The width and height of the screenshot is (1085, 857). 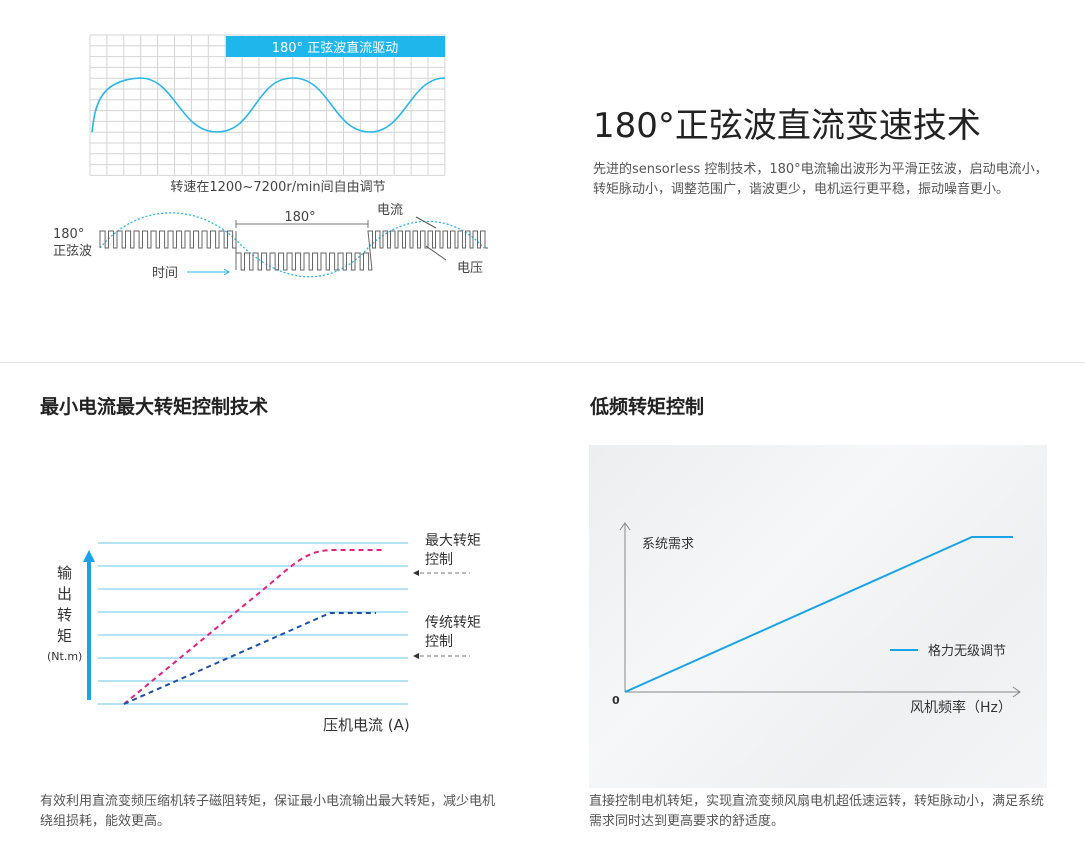 I want to click on origin-label: 0, so click(x=616, y=700).